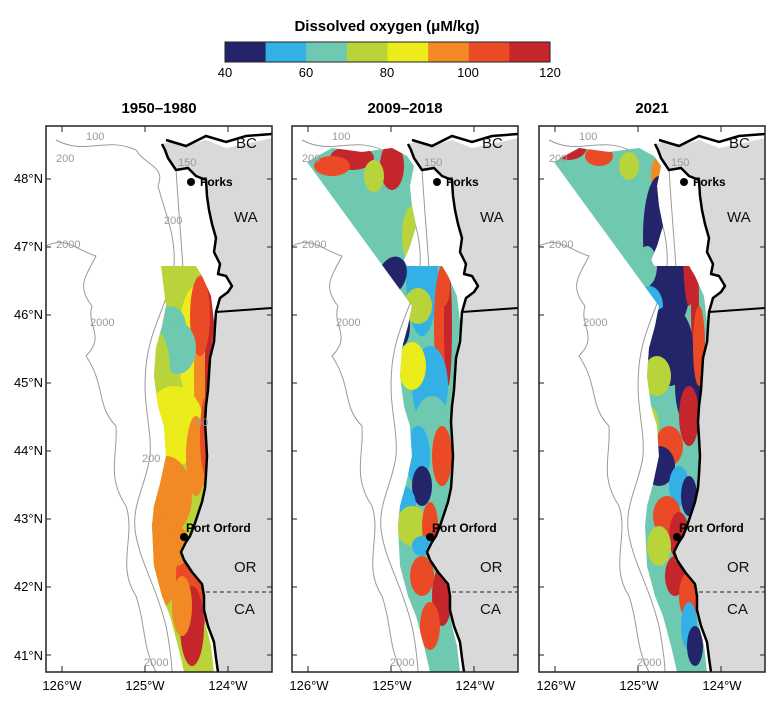  What do you see at coordinates (651, 108) in the screenshot?
I see `panel-title-3: 2021` at bounding box center [651, 108].